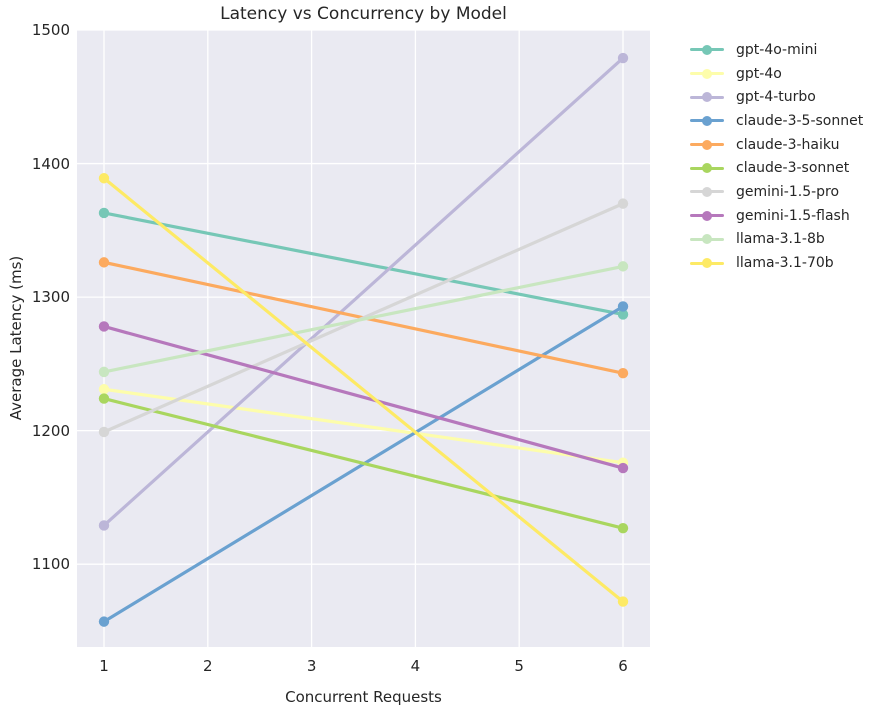  I want to click on series-line-gpt-4o, so click(363, 426).